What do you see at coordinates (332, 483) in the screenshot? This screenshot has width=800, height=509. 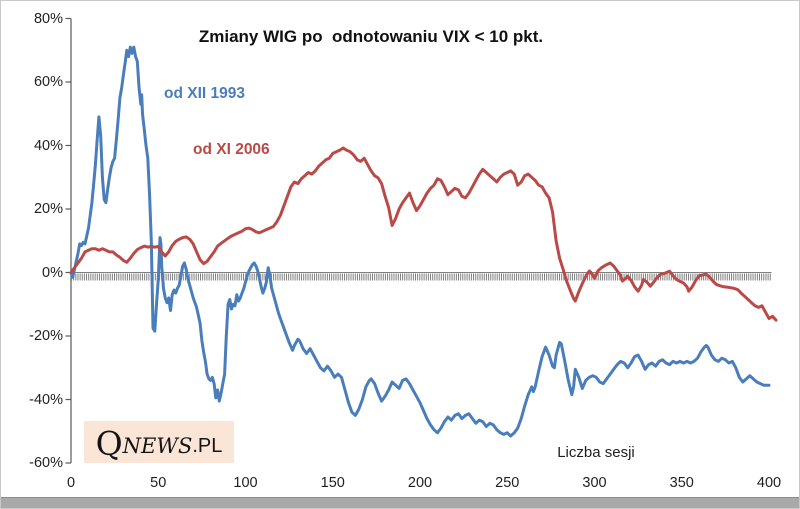 I see `x-tick-label: 150` at bounding box center [332, 483].